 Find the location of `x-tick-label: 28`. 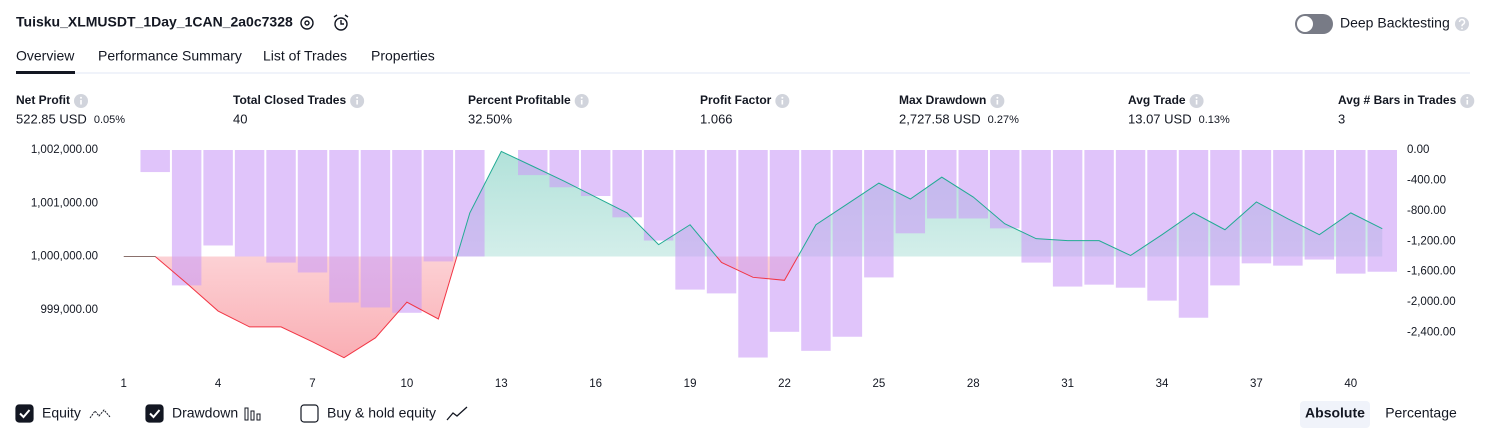

x-tick-label: 28 is located at coordinates (973, 384).